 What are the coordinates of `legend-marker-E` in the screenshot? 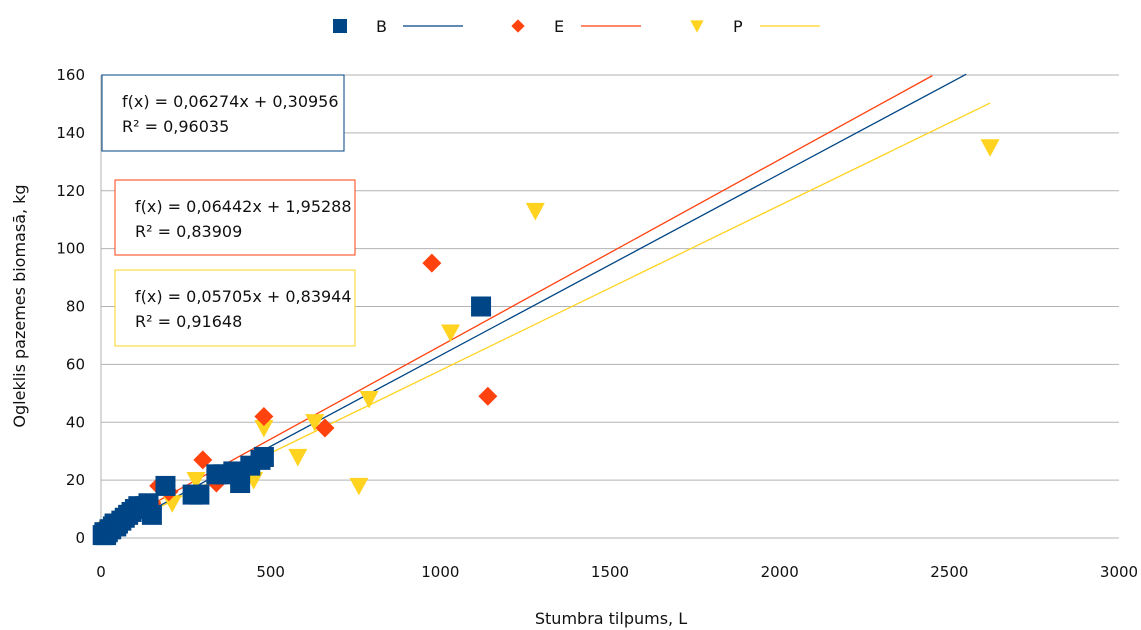 It's located at (518, 26).